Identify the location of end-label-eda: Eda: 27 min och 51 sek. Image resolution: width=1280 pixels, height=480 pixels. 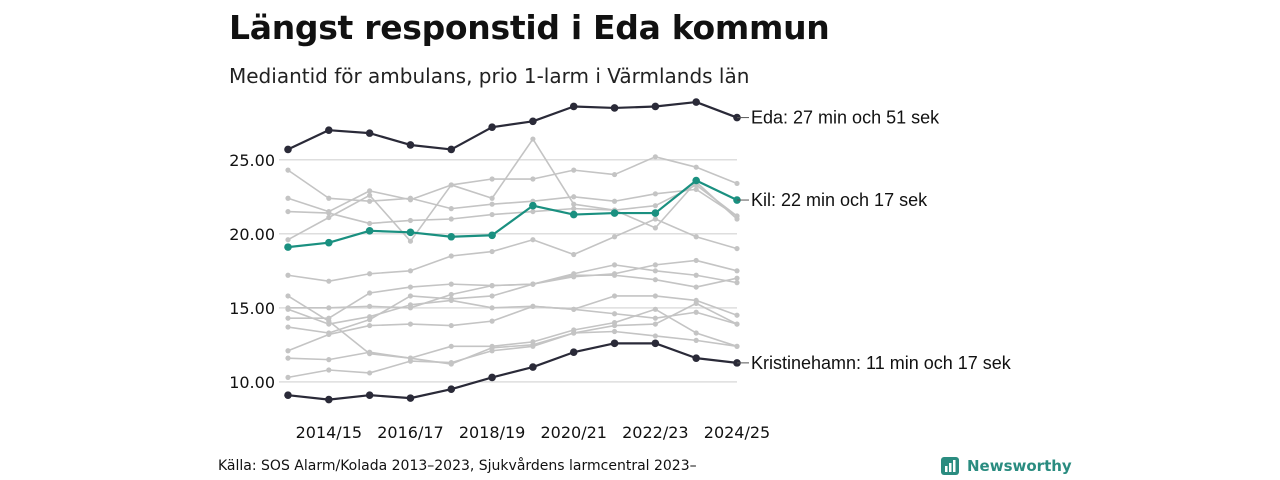
(845, 118).